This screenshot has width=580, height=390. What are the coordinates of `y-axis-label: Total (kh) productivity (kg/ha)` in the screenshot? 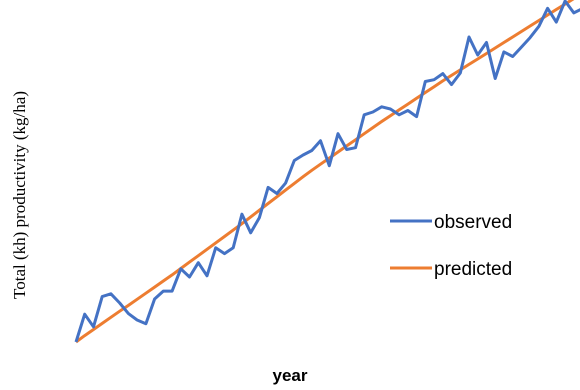 It's located at (19, 195).